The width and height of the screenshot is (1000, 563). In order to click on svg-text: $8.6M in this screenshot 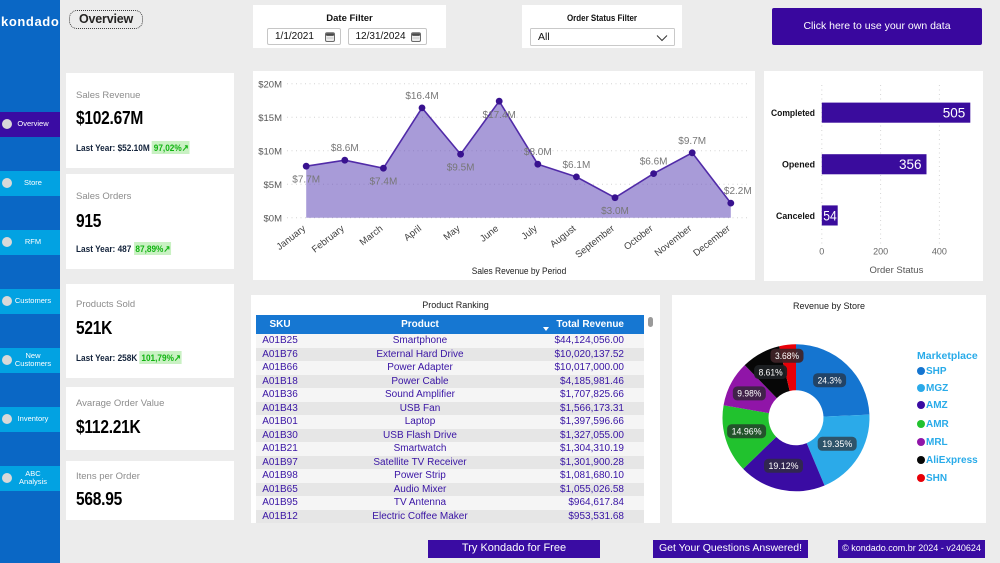, I will do `click(345, 148)`.